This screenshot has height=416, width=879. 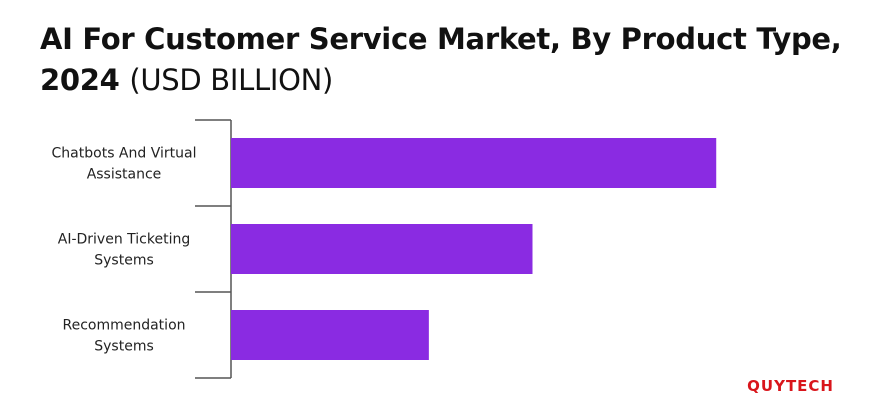 What do you see at coordinates (790, 386) in the screenshot?
I see `brand-logo: QUYTECH` at bounding box center [790, 386].